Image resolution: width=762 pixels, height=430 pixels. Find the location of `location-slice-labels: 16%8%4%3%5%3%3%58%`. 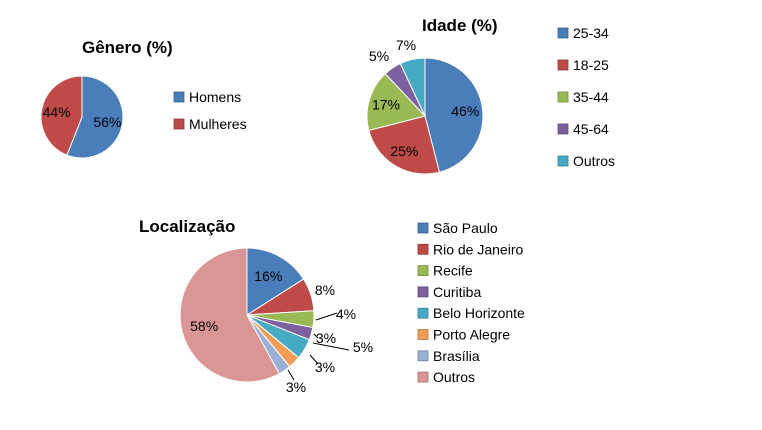

location-slice-labels: 16%8%4%3%5%3%3%58% is located at coordinates (281, 331).